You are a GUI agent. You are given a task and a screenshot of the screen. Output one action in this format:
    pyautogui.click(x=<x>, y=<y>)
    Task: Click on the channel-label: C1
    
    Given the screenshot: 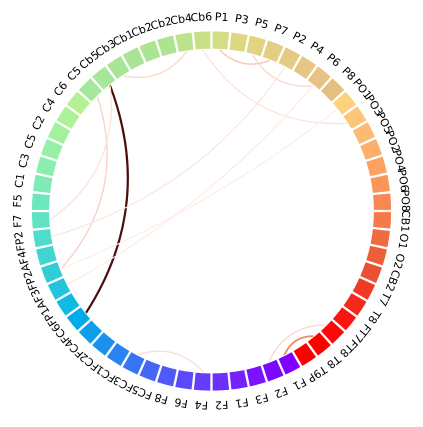 What is the action you would take?
    pyautogui.click(x=19, y=180)
    